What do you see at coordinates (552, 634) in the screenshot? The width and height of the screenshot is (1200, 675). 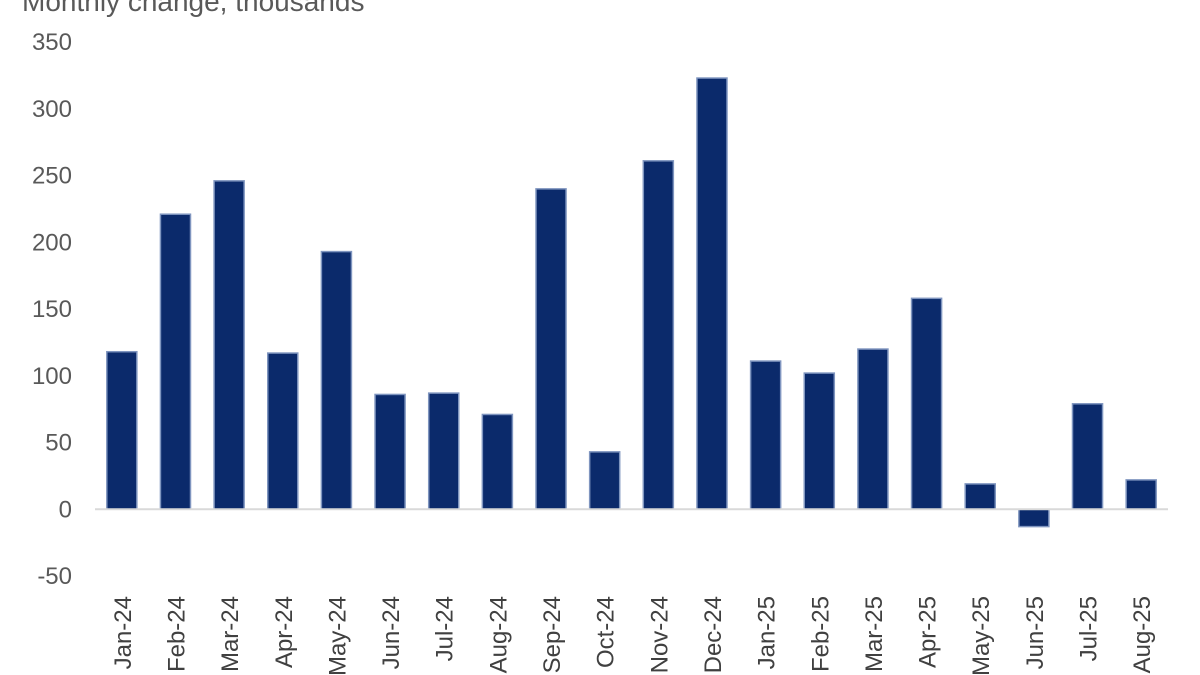 I see `x-tick-label: Sep-24` at bounding box center [552, 634].